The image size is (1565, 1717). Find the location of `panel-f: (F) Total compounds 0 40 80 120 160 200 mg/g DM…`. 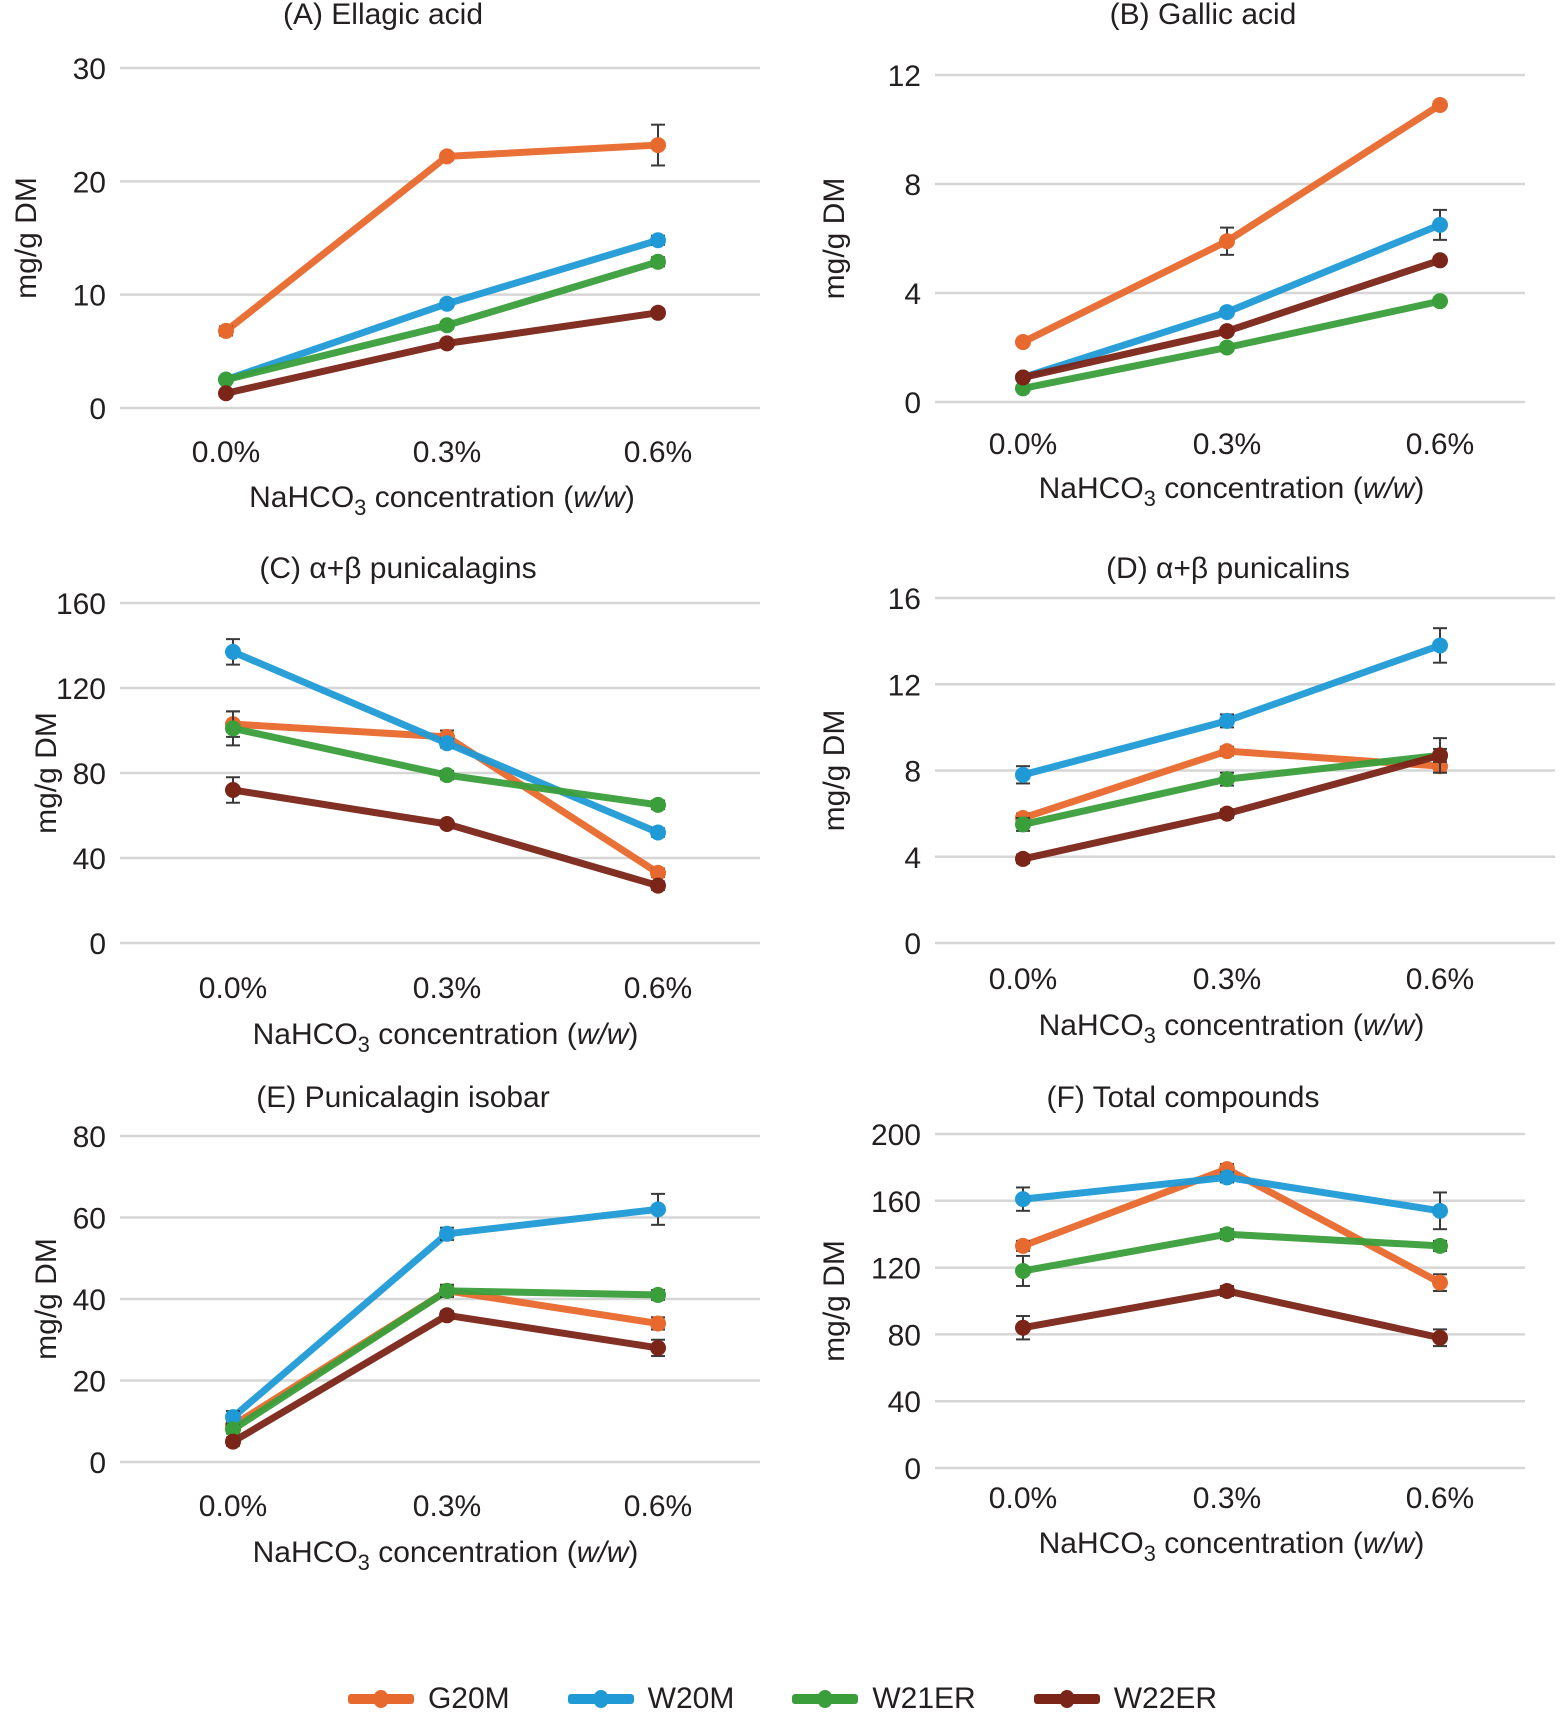

panel-f: (F) Total compounds 0 40 80 120 160 200 mg/g DM… is located at coordinates (1171, 1323).